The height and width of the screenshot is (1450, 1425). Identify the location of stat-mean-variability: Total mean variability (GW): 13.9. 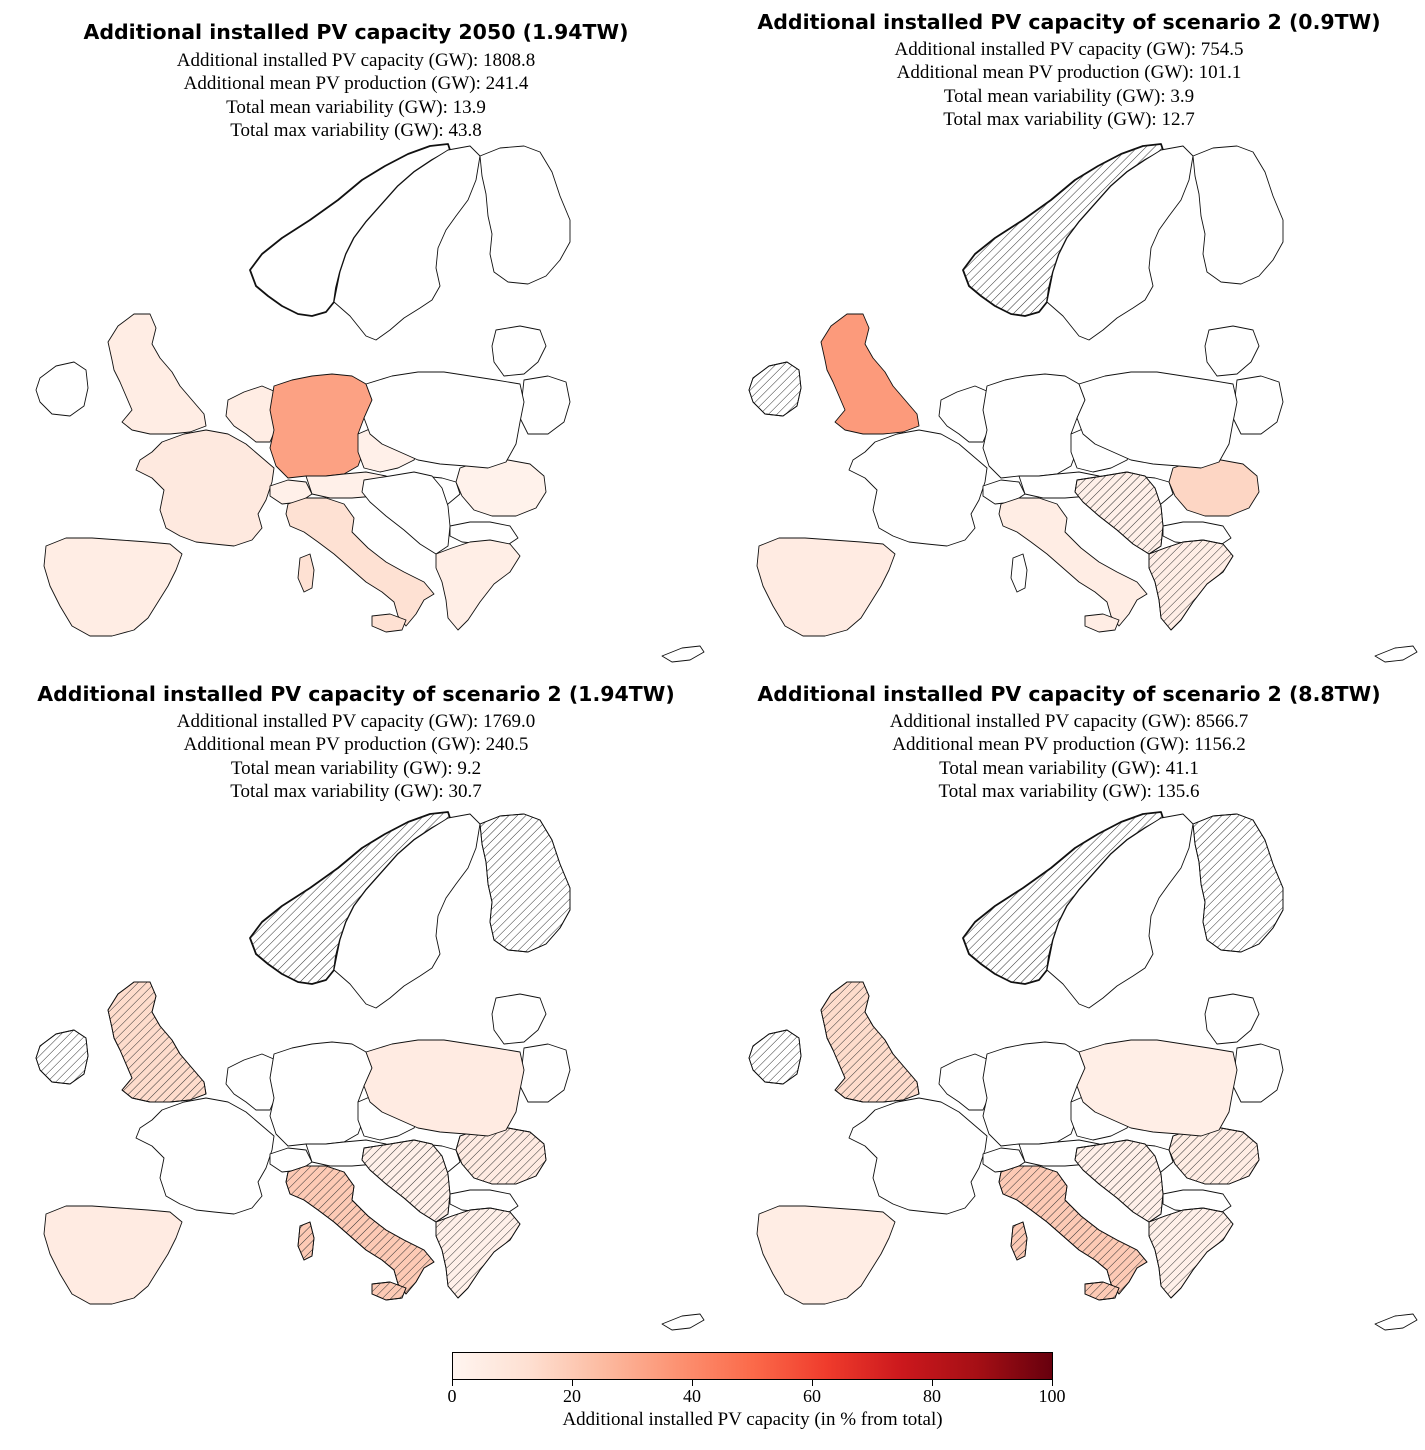
(356, 107).